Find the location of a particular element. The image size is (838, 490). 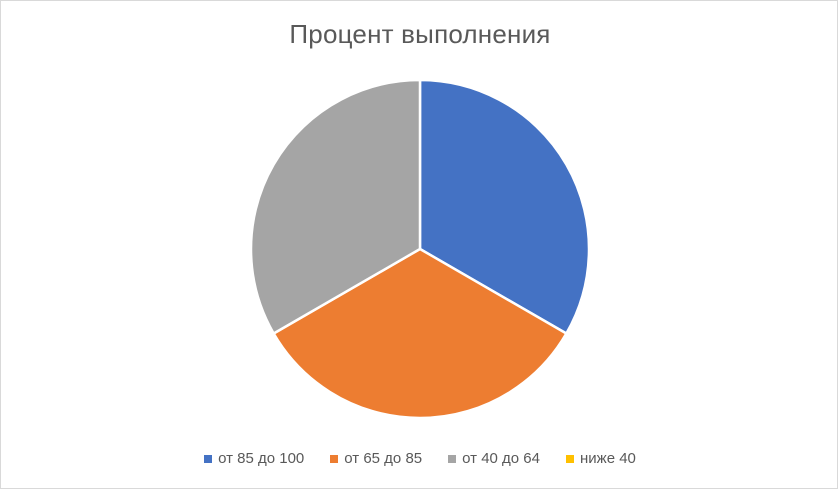

legend-item-2: от 40 до 64 is located at coordinates (494, 458).